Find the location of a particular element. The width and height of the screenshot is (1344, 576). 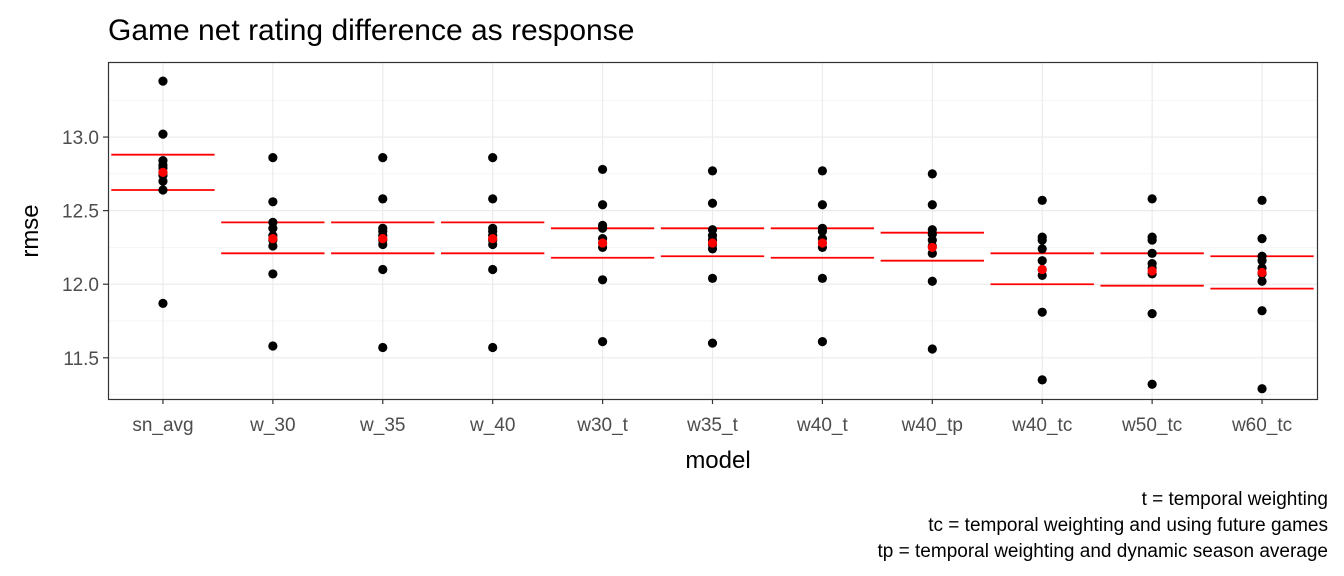

x-tick-label: w_35 is located at coordinates (382, 425).